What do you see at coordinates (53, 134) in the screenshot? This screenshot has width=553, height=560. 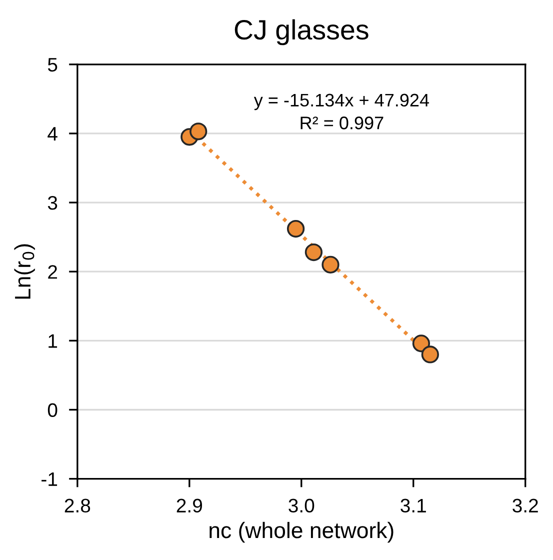 I see `y-tick-label: 4` at bounding box center [53, 134].